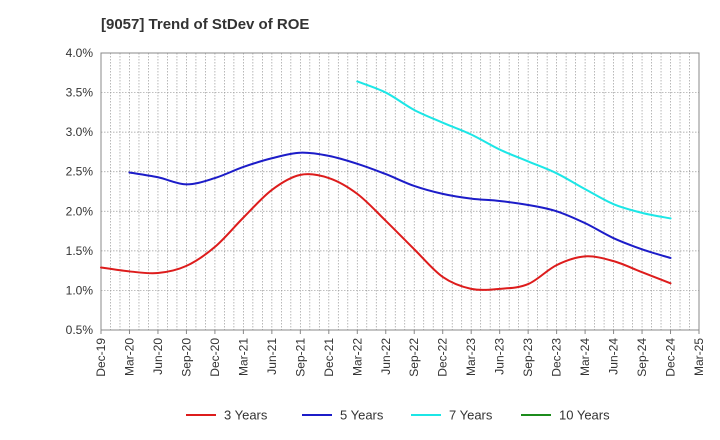 The height and width of the screenshot is (440, 720). What do you see at coordinates (642, 357) in the screenshot?
I see `x-tick-label: Sep-24` at bounding box center [642, 357].